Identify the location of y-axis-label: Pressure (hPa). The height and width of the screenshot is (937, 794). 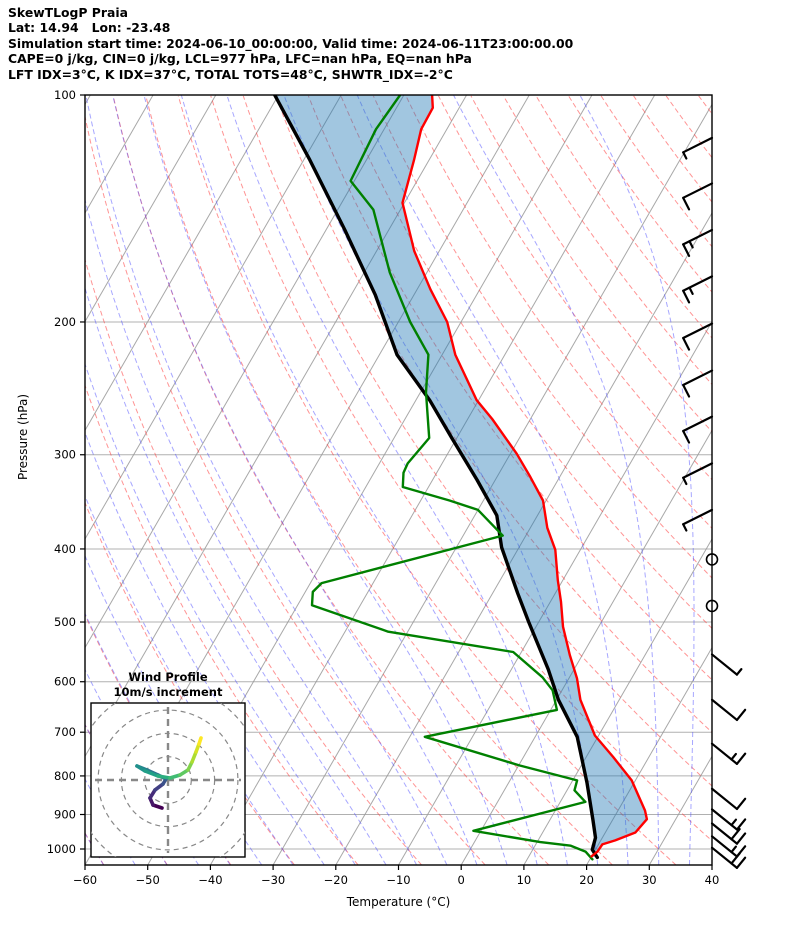
(23, 437).